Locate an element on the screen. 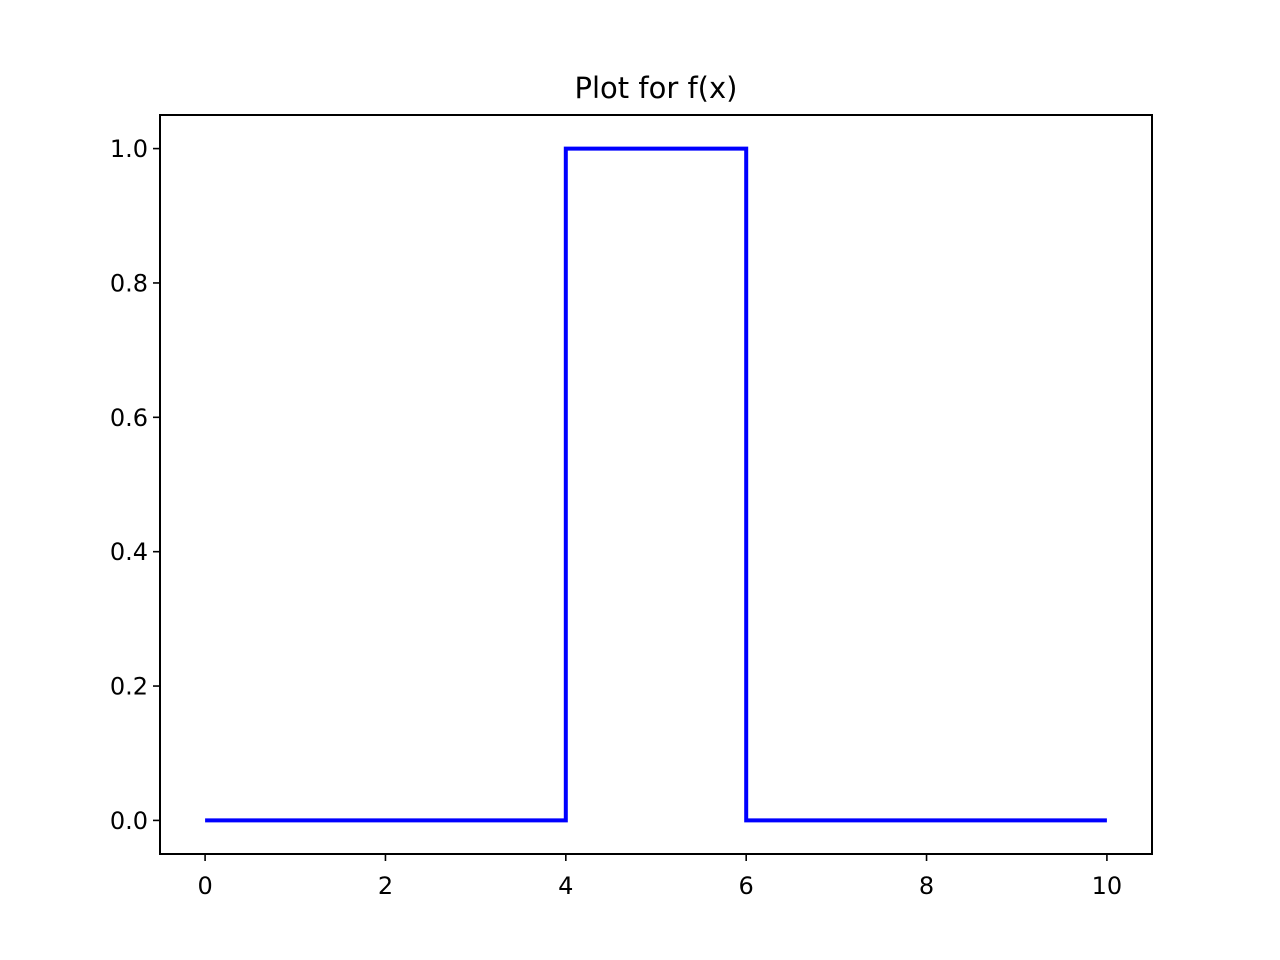 This screenshot has height=960, width=1280. x-tick-label: 4 is located at coordinates (565, 886).